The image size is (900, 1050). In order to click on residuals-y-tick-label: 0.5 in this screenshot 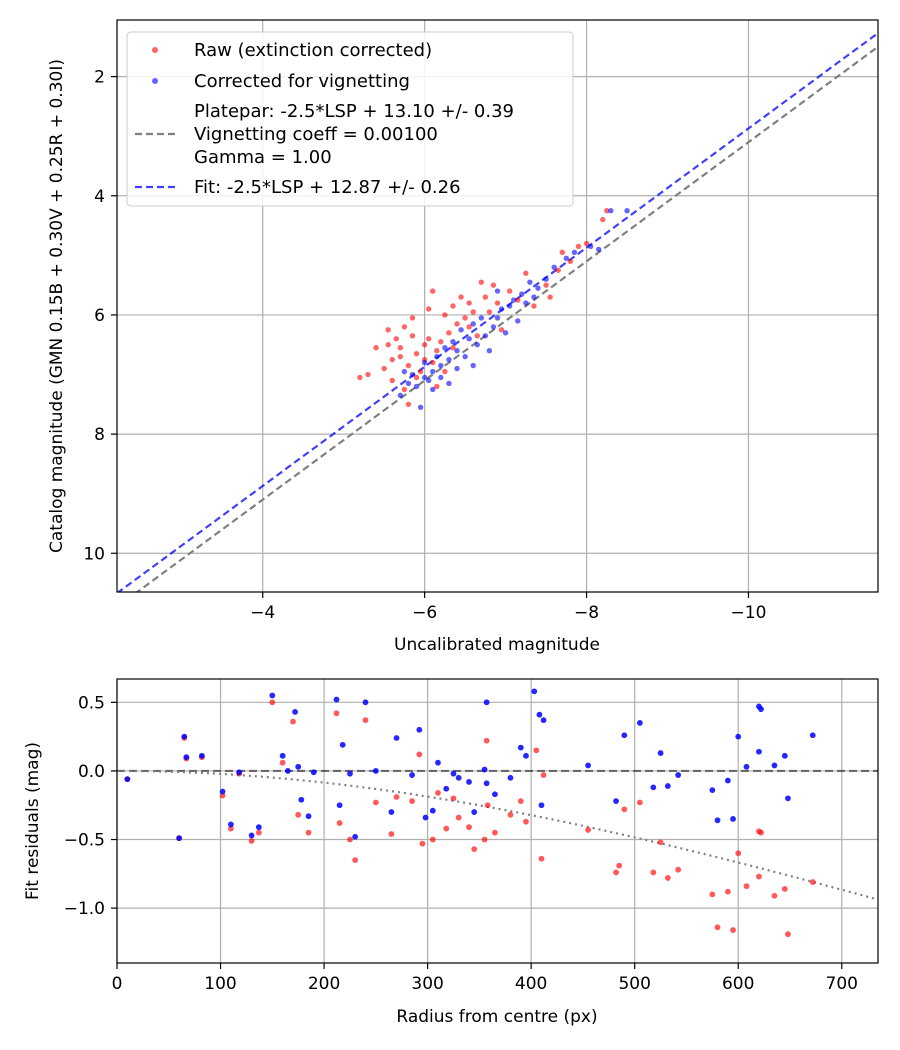, I will do `click(91, 703)`.